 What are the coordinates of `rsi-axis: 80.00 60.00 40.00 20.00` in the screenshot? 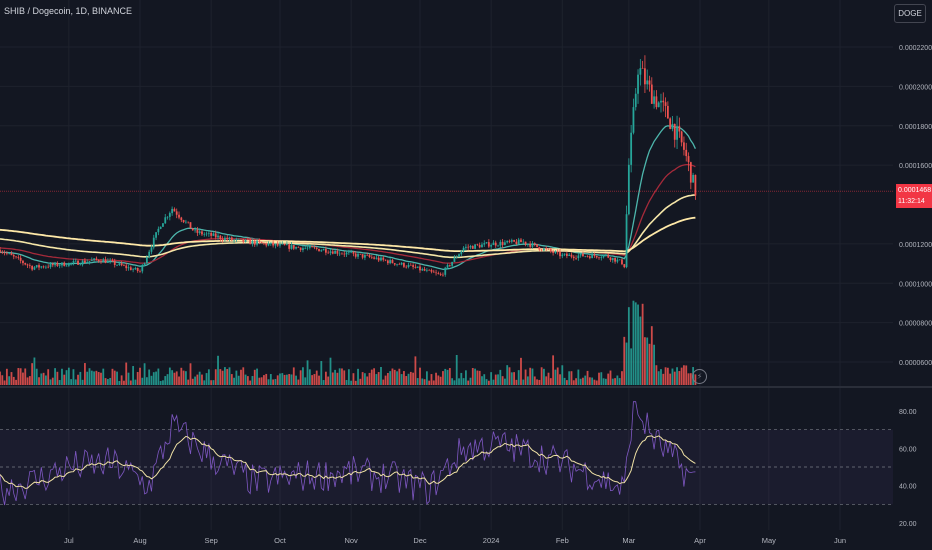 It's located at (908, 468).